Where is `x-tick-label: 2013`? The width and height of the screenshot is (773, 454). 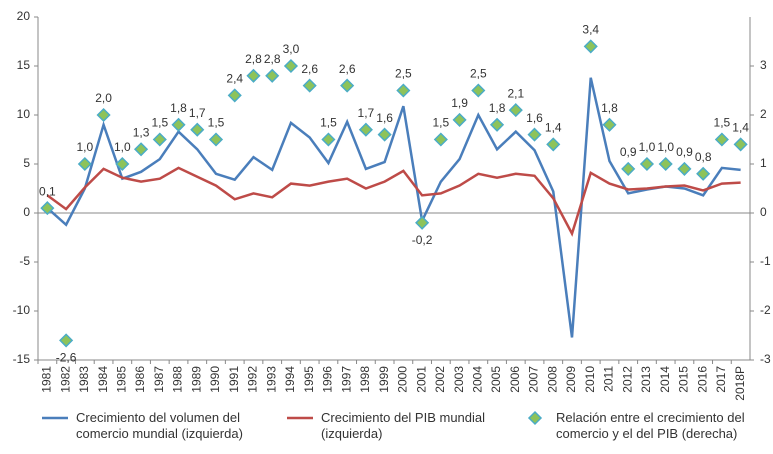
x-tick-label: 2013 is located at coordinates (646, 379).